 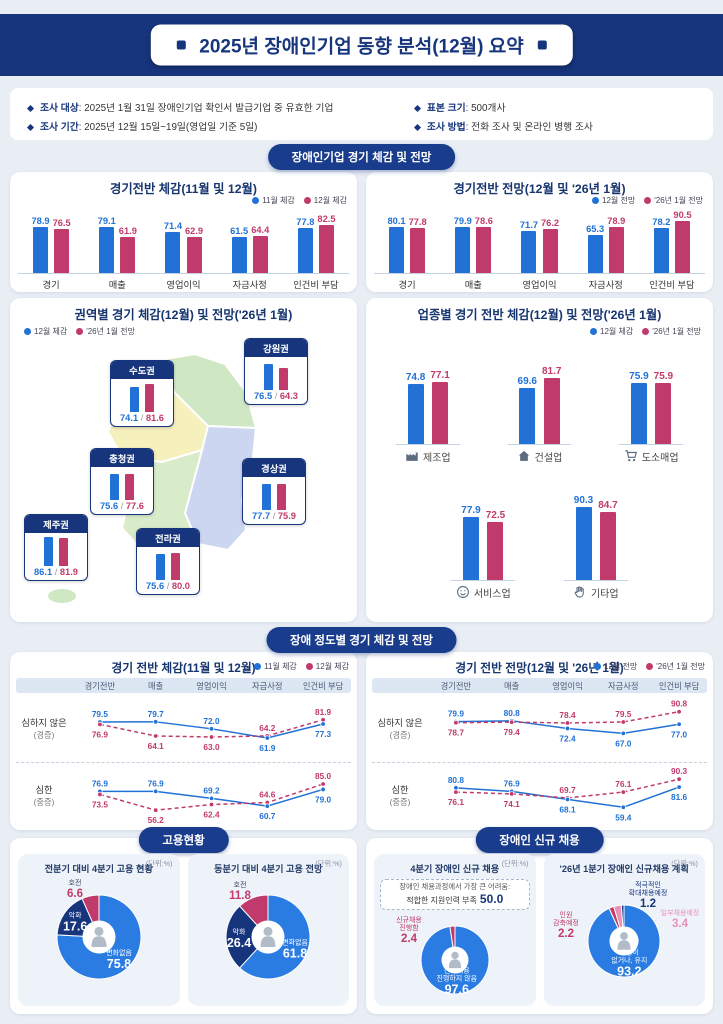 What do you see at coordinates (623, 743) in the screenshot?
I see `point-value-label: 67.0` at bounding box center [623, 743].